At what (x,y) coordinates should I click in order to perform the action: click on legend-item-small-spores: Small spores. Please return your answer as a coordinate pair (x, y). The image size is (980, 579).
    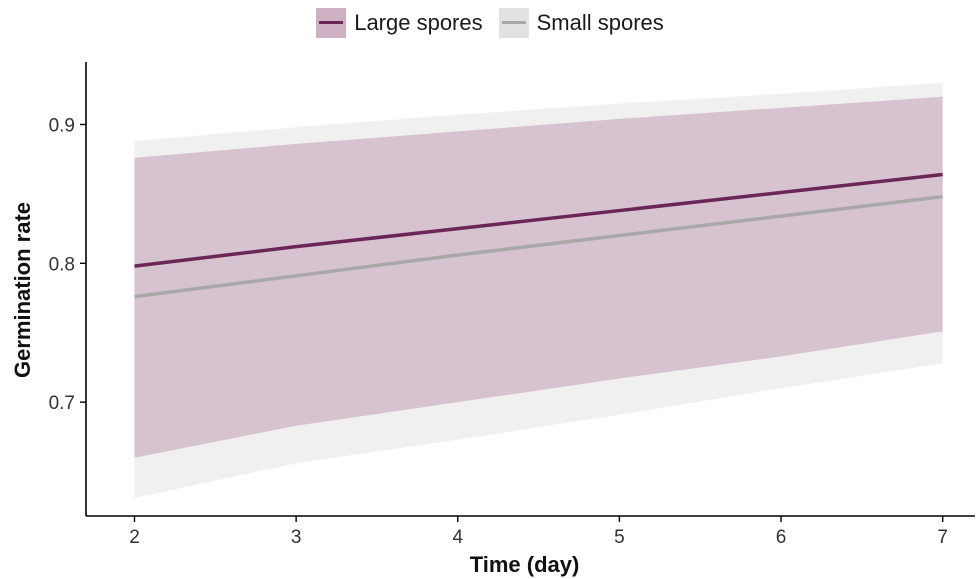
    Looking at the image, I should click on (581, 23).